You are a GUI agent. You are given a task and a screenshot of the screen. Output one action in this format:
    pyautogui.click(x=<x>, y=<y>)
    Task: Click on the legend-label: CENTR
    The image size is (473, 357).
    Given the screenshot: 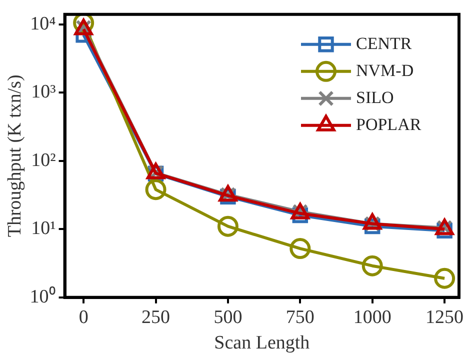 What is the action you would take?
    pyautogui.click(x=384, y=43)
    